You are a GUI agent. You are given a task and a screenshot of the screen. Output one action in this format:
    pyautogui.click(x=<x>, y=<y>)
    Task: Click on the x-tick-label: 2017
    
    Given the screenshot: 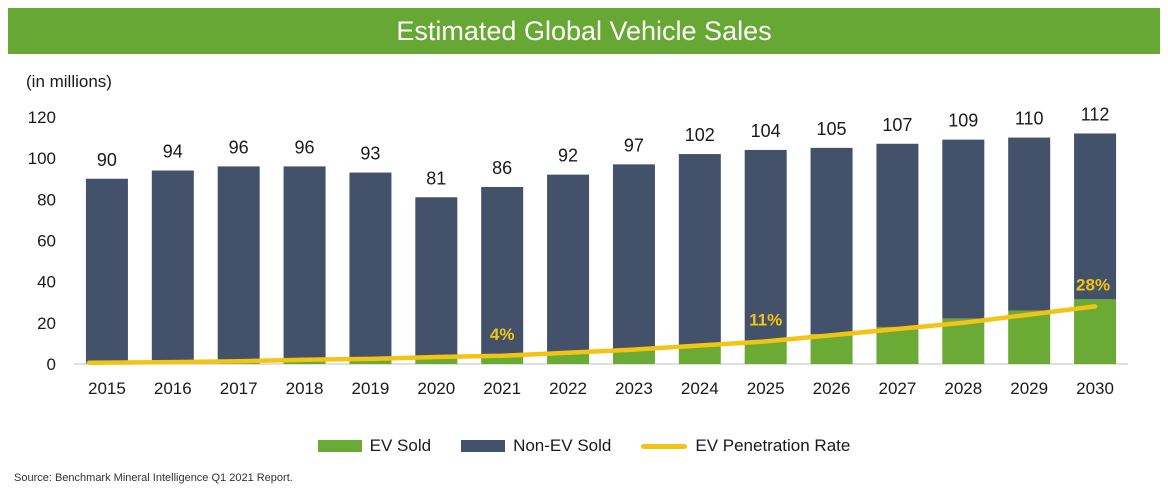 What is the action you would take?
    pyautogui.click(x=239, y=388)
    